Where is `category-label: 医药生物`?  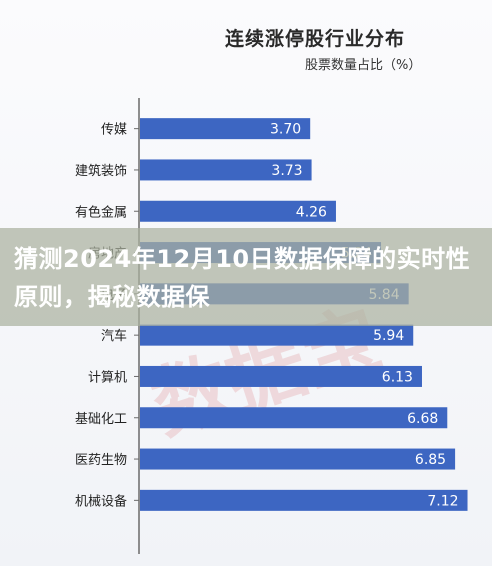
category-label: 医药生物 is located at coordinates (101, 460).